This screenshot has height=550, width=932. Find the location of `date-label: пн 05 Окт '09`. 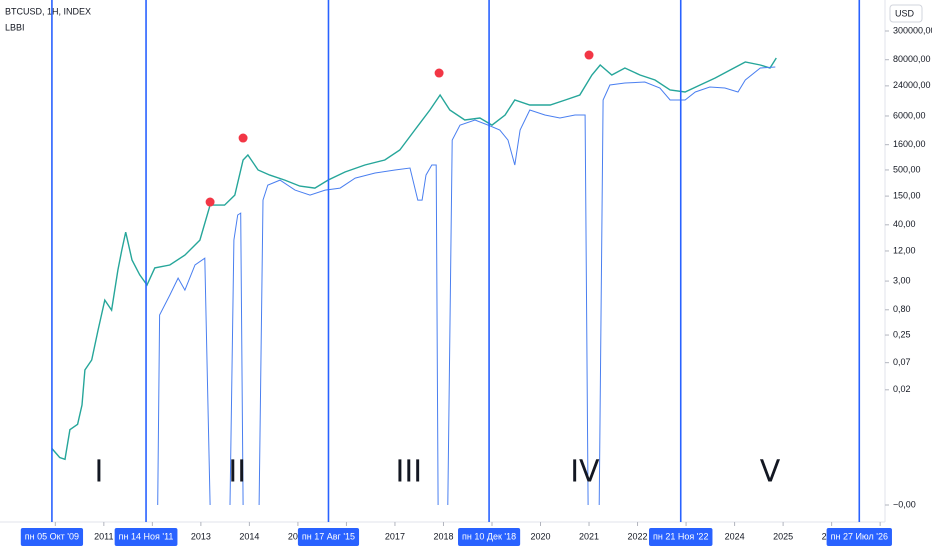

date-label: пн 05 Окт '09 is located at coordinates (52, 536).